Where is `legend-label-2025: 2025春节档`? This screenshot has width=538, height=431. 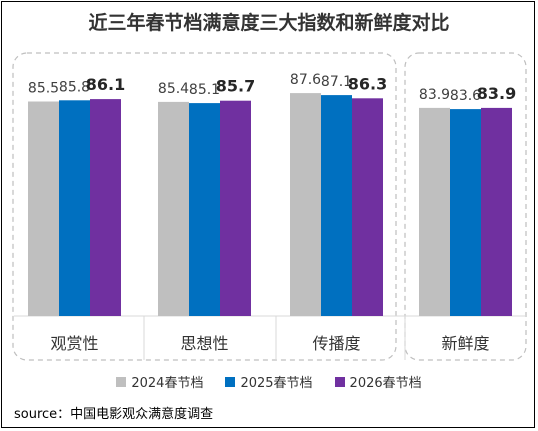
legend-label-2025: 2025春节档 is located at coordinates (276, 383).